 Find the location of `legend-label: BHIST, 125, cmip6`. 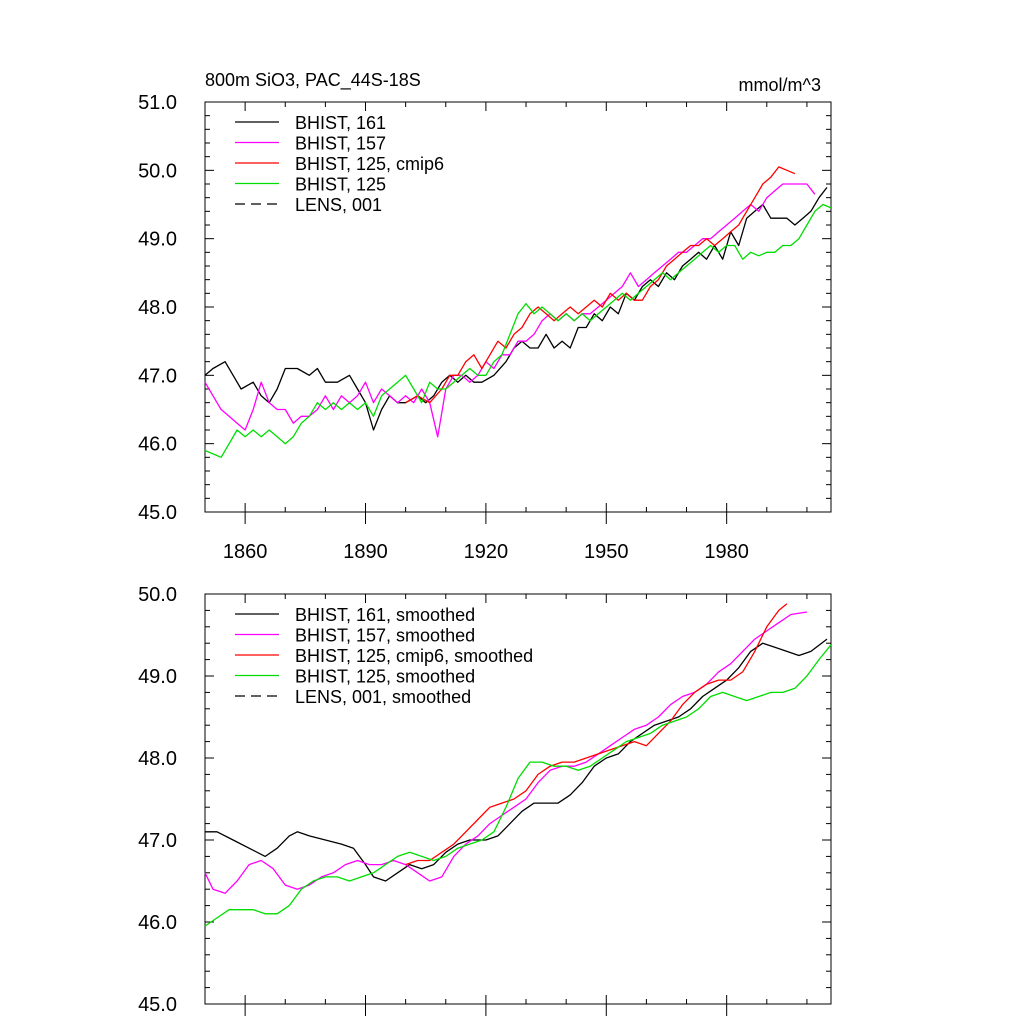

legend-label: BHIST, 125, cmip6 is located at coordinates (369, 164).